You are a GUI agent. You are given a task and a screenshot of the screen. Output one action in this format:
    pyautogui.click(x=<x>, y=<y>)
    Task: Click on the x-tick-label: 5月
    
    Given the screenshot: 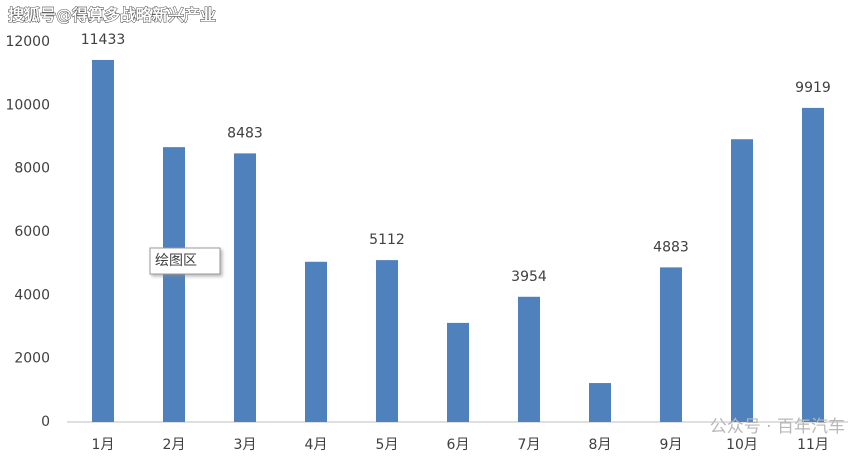 What is the action you would take?
    pyautogui.click(x=387, y=445)
    